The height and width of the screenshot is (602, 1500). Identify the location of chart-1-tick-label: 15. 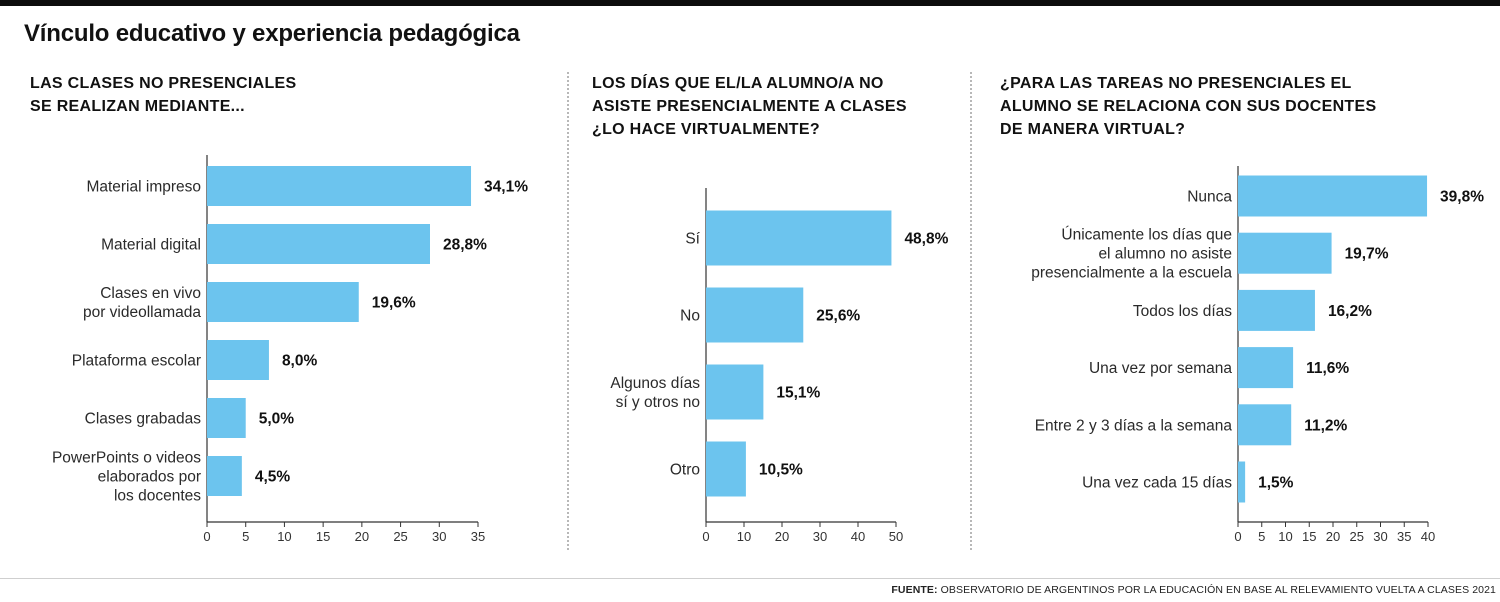
(323, 536).